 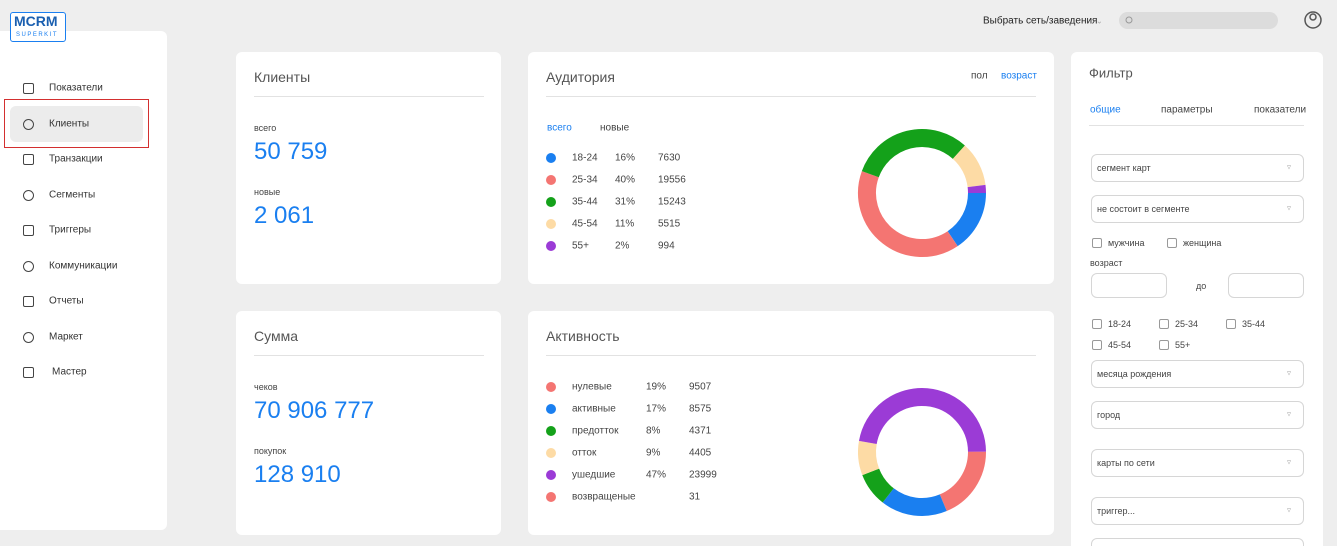 I want to click on card-title: Фильтр, so click(x=1111, y=73).